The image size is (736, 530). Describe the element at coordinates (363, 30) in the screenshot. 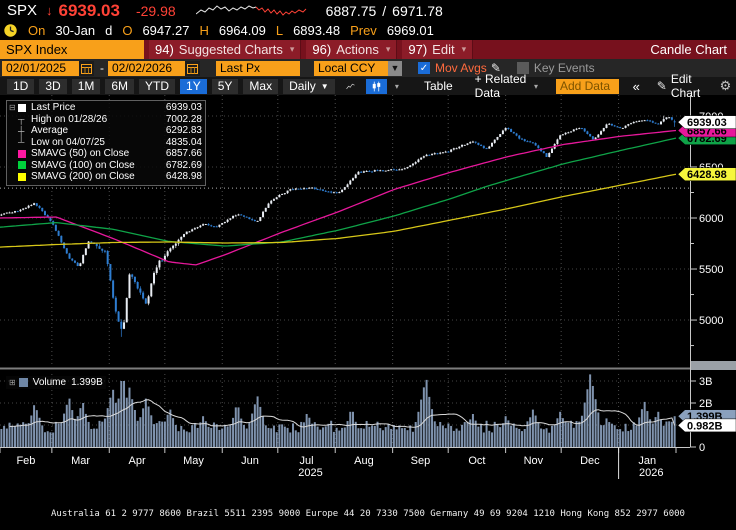

I see `prev-label: Prev` at that location.